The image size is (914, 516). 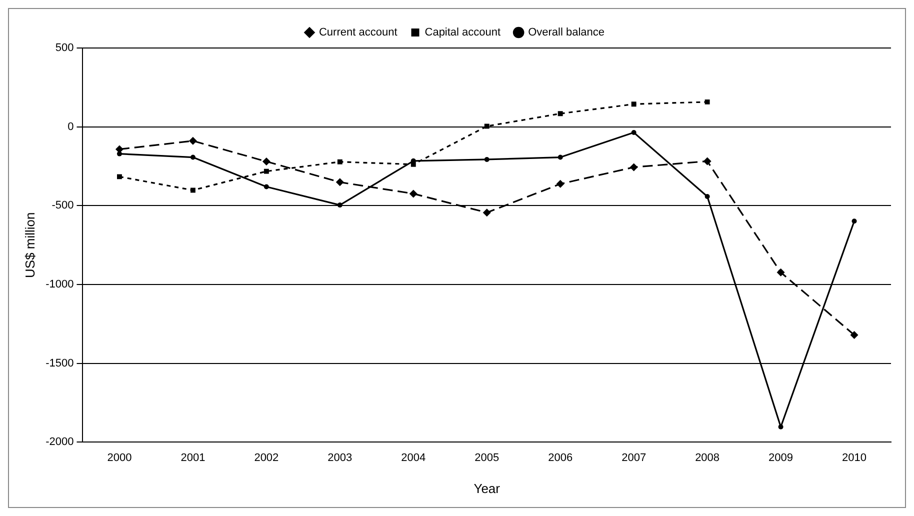 I want to click on x-tick-label: 2009, so click(x=781, y=458).